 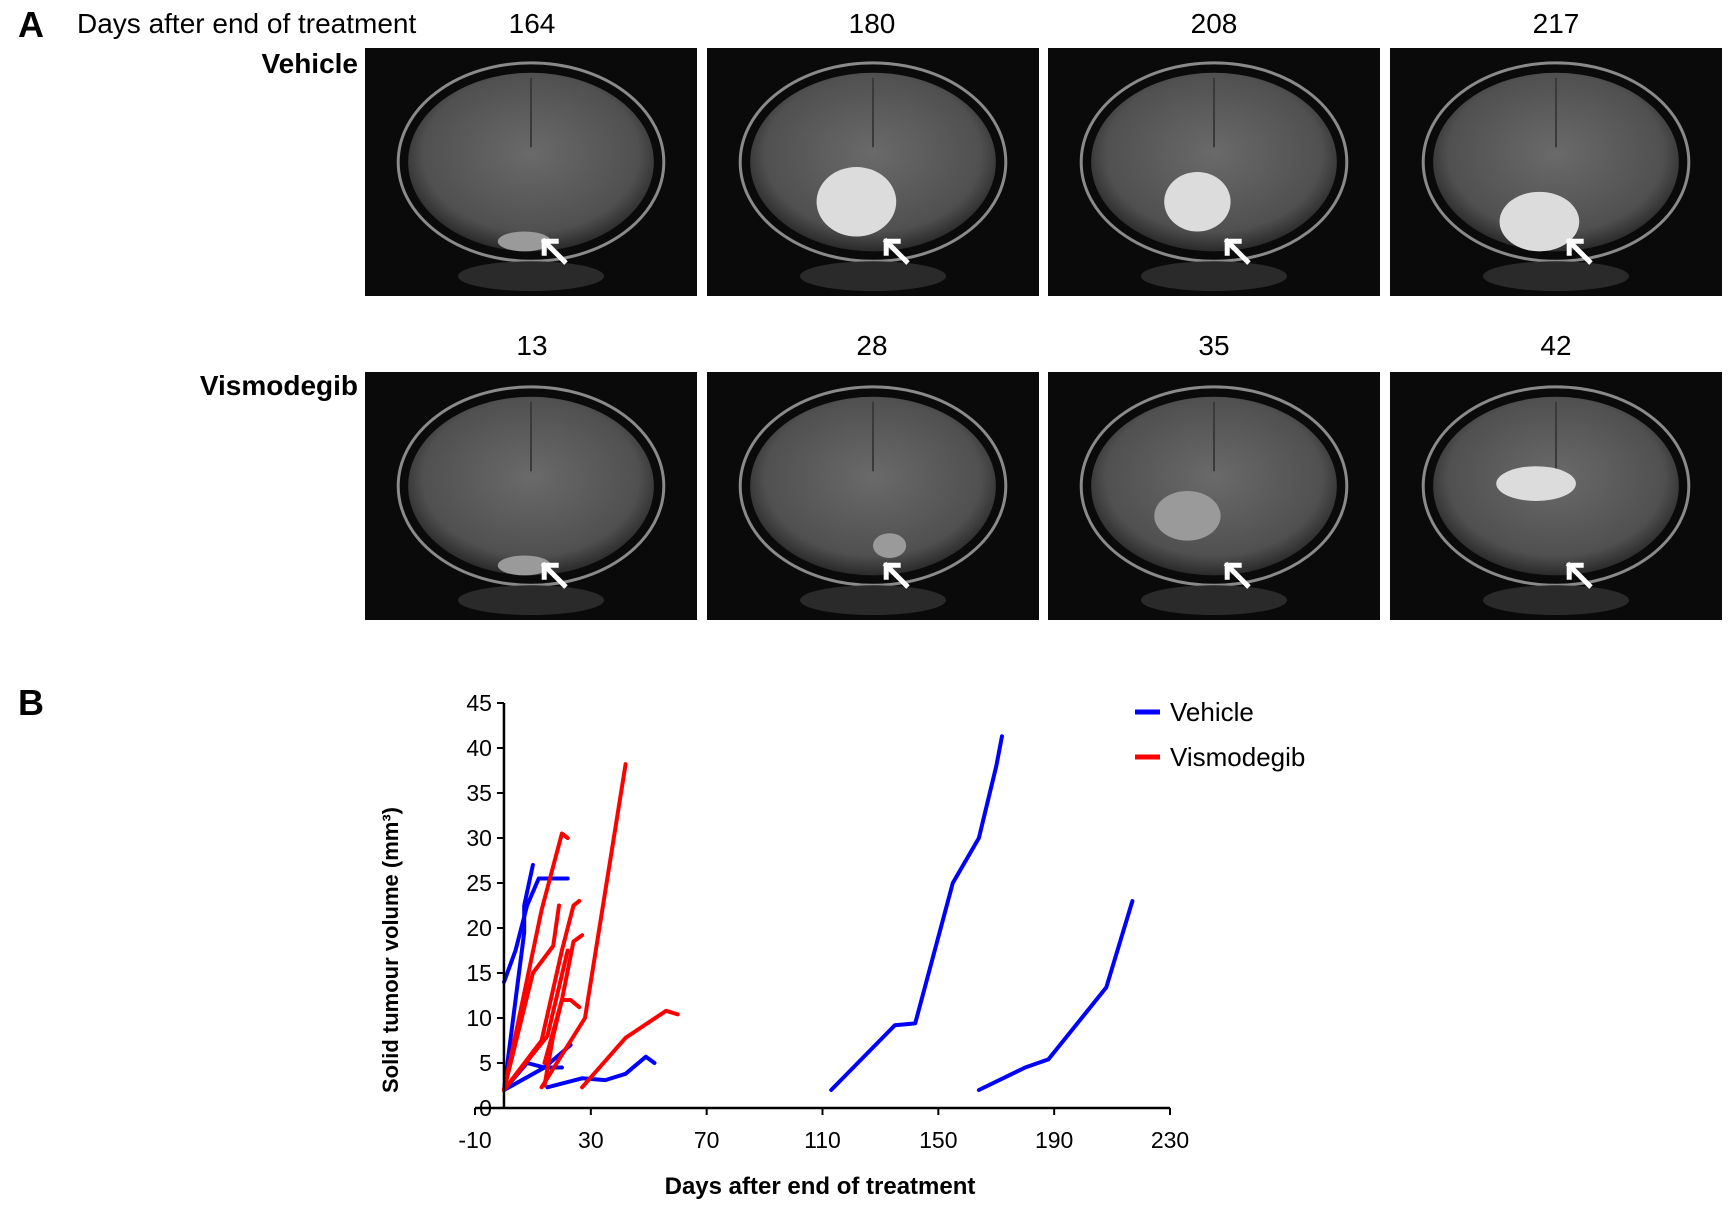 What do you see at coordinates (309, 63) in the screenshot?
I see `row-label-vehicle: Vehicle` at bounding box center [309, 63].